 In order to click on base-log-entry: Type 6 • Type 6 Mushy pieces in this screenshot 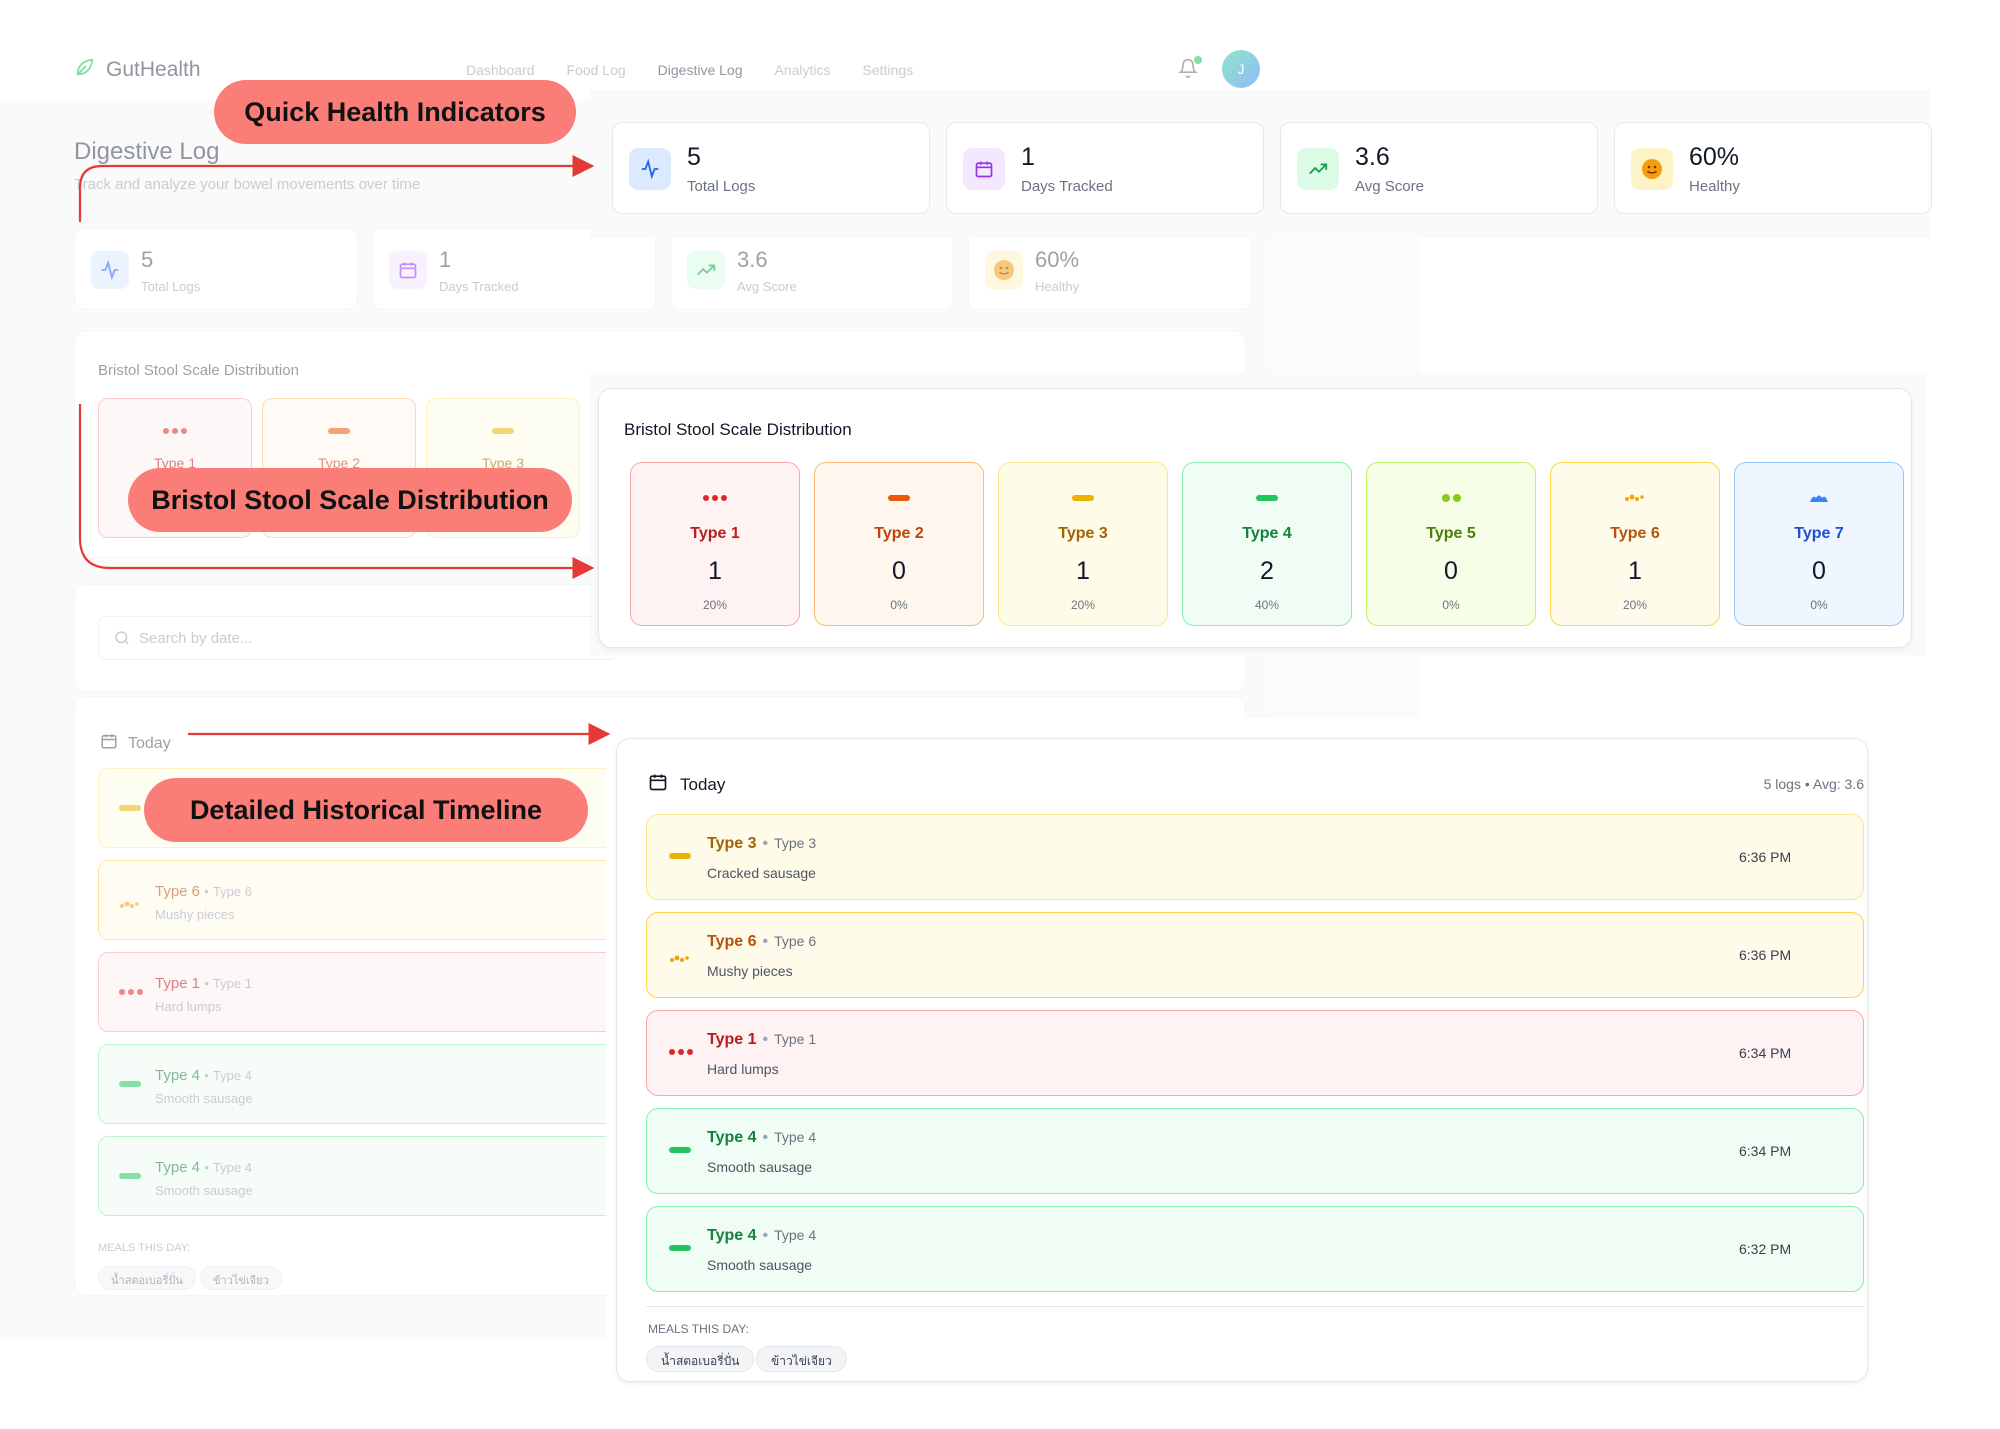, I will do `click(358, 900)`.